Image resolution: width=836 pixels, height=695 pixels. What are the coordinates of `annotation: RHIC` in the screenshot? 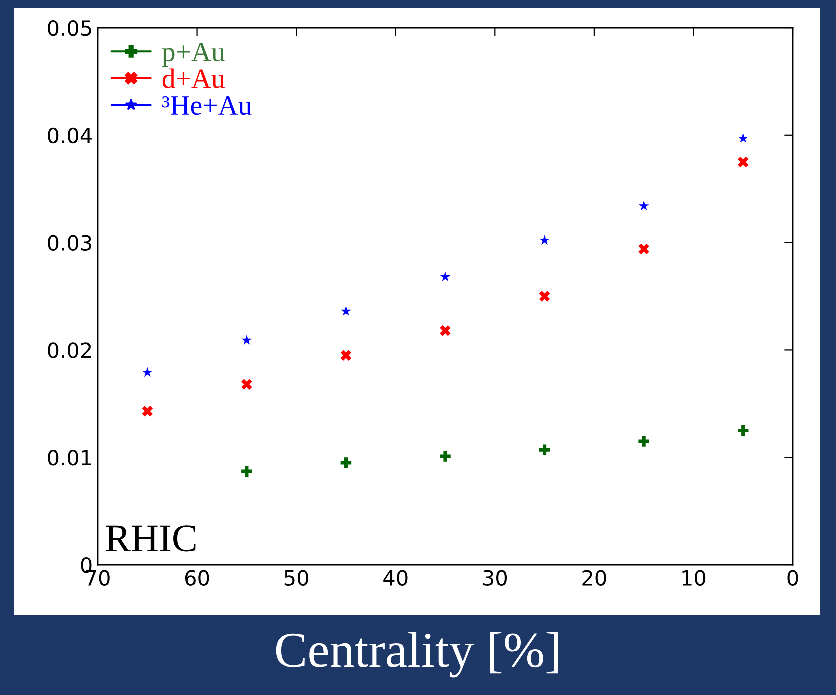 It's located at (151, 539).